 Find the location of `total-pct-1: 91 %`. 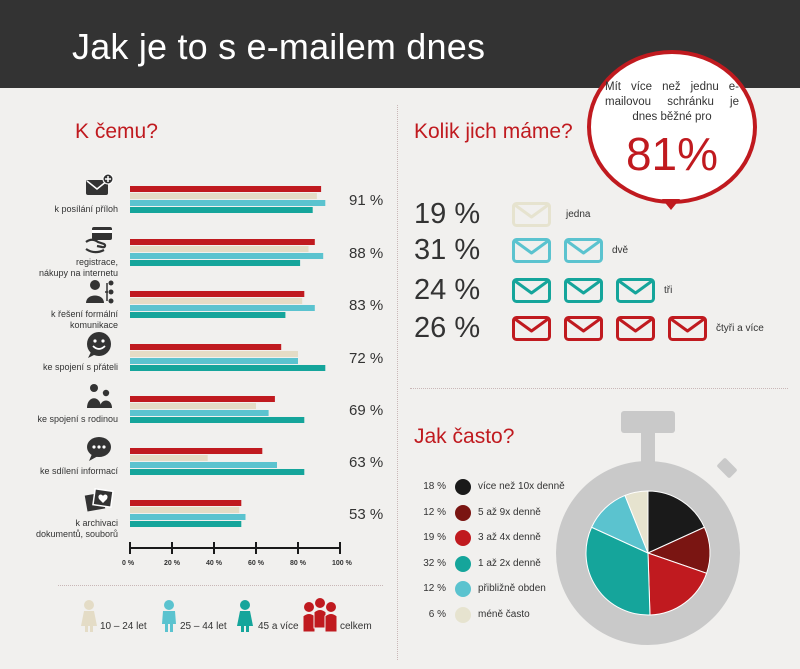

total-pct-1: 91 % is located at coordinates (366, 200).